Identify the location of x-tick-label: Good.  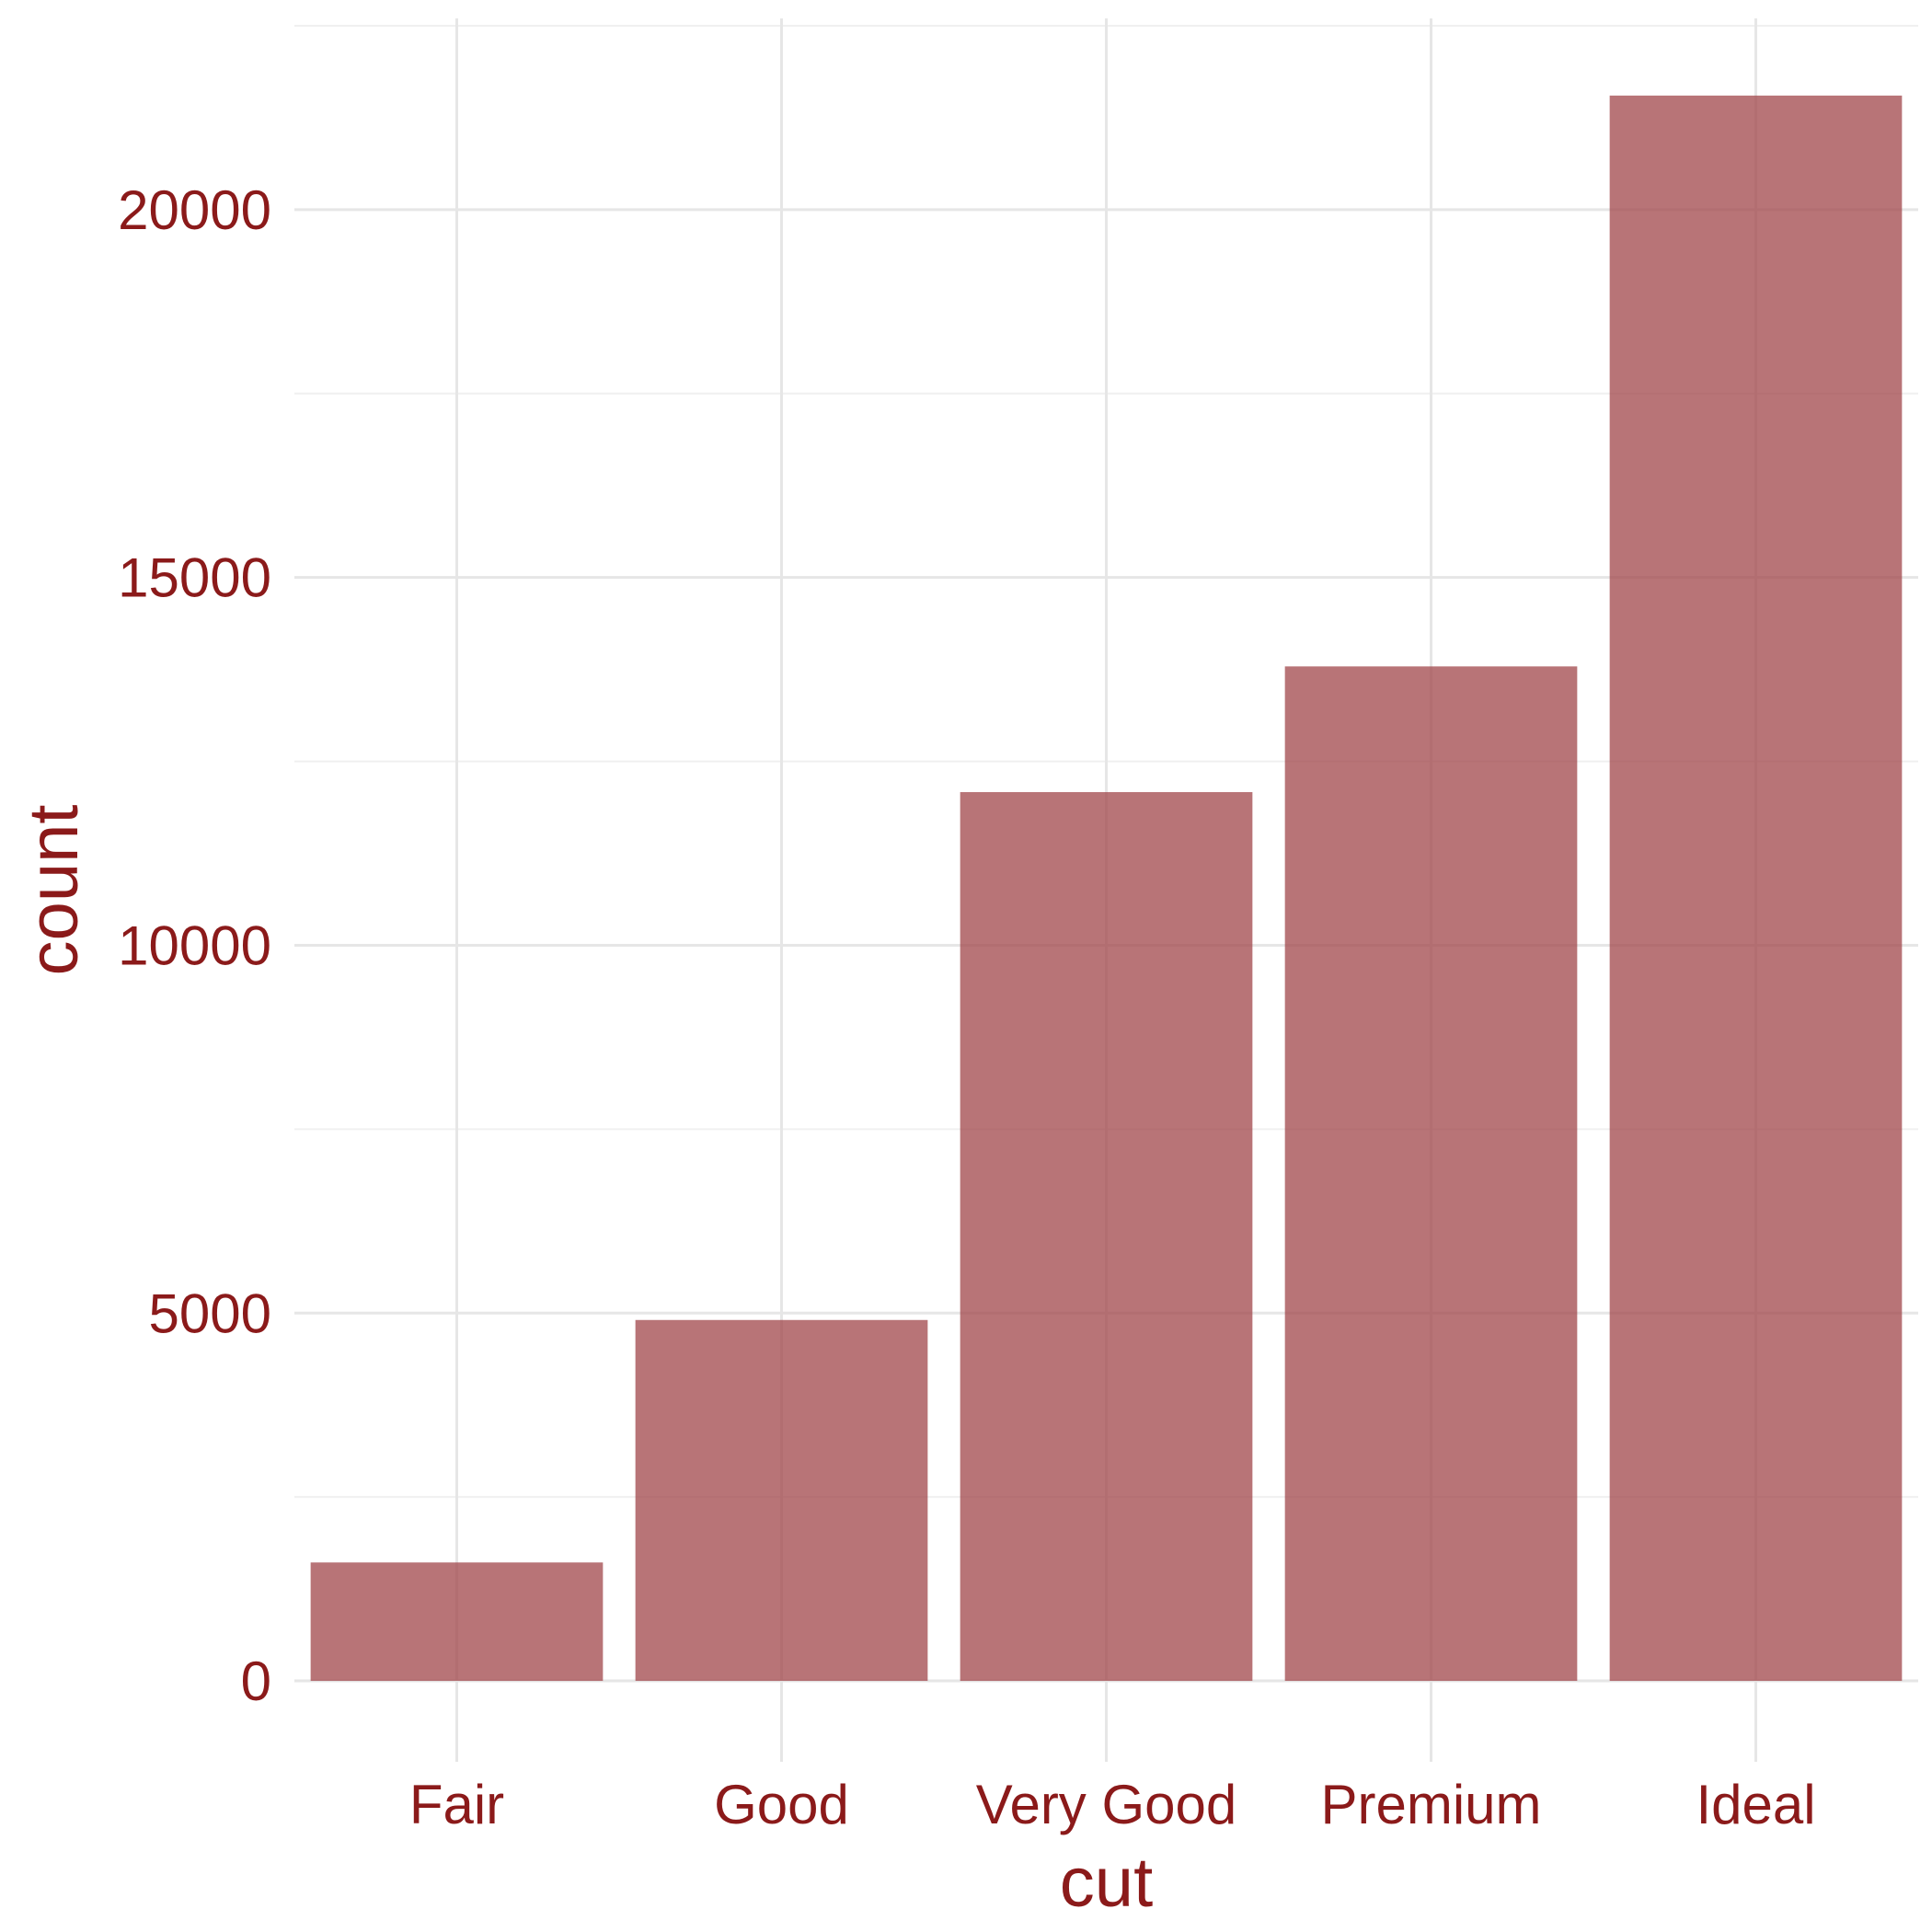
(781, 1804).